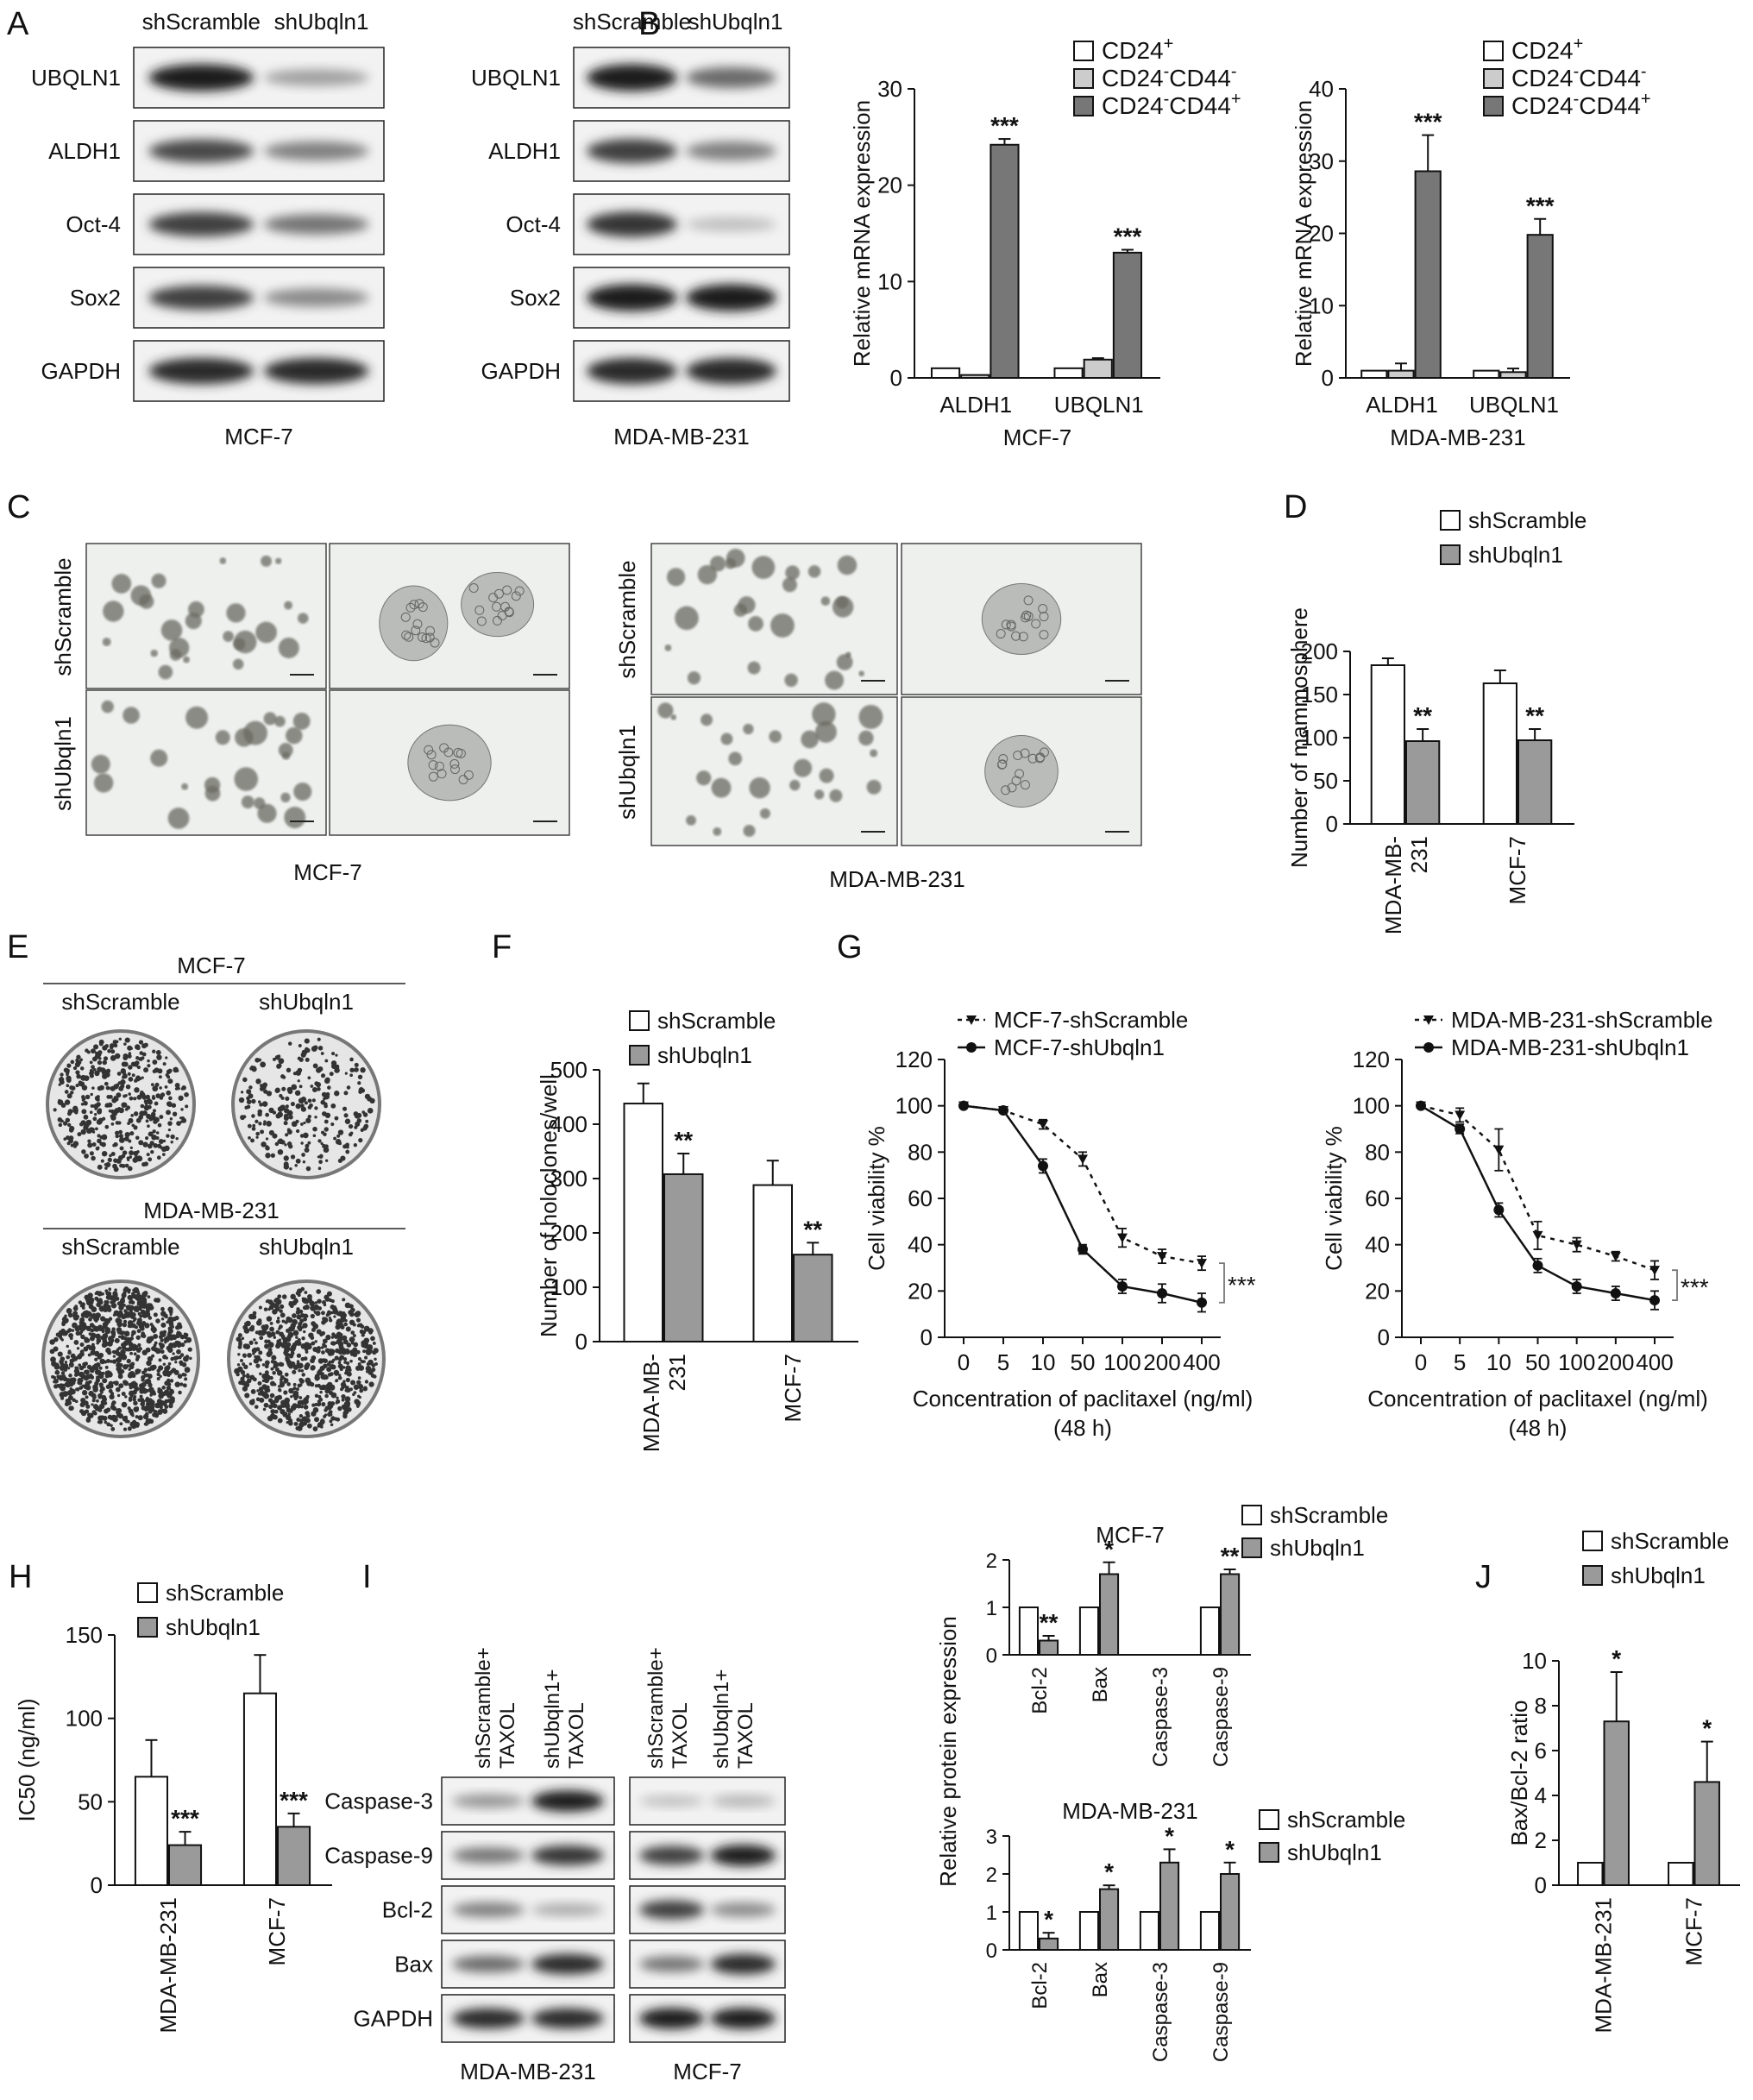 The height and width of the screenshot is (2100, 1753). Describe the element at coordinates (1091, 1020) in the screenshot. I see `legend-label: MCF-7-shScramble` at that location.